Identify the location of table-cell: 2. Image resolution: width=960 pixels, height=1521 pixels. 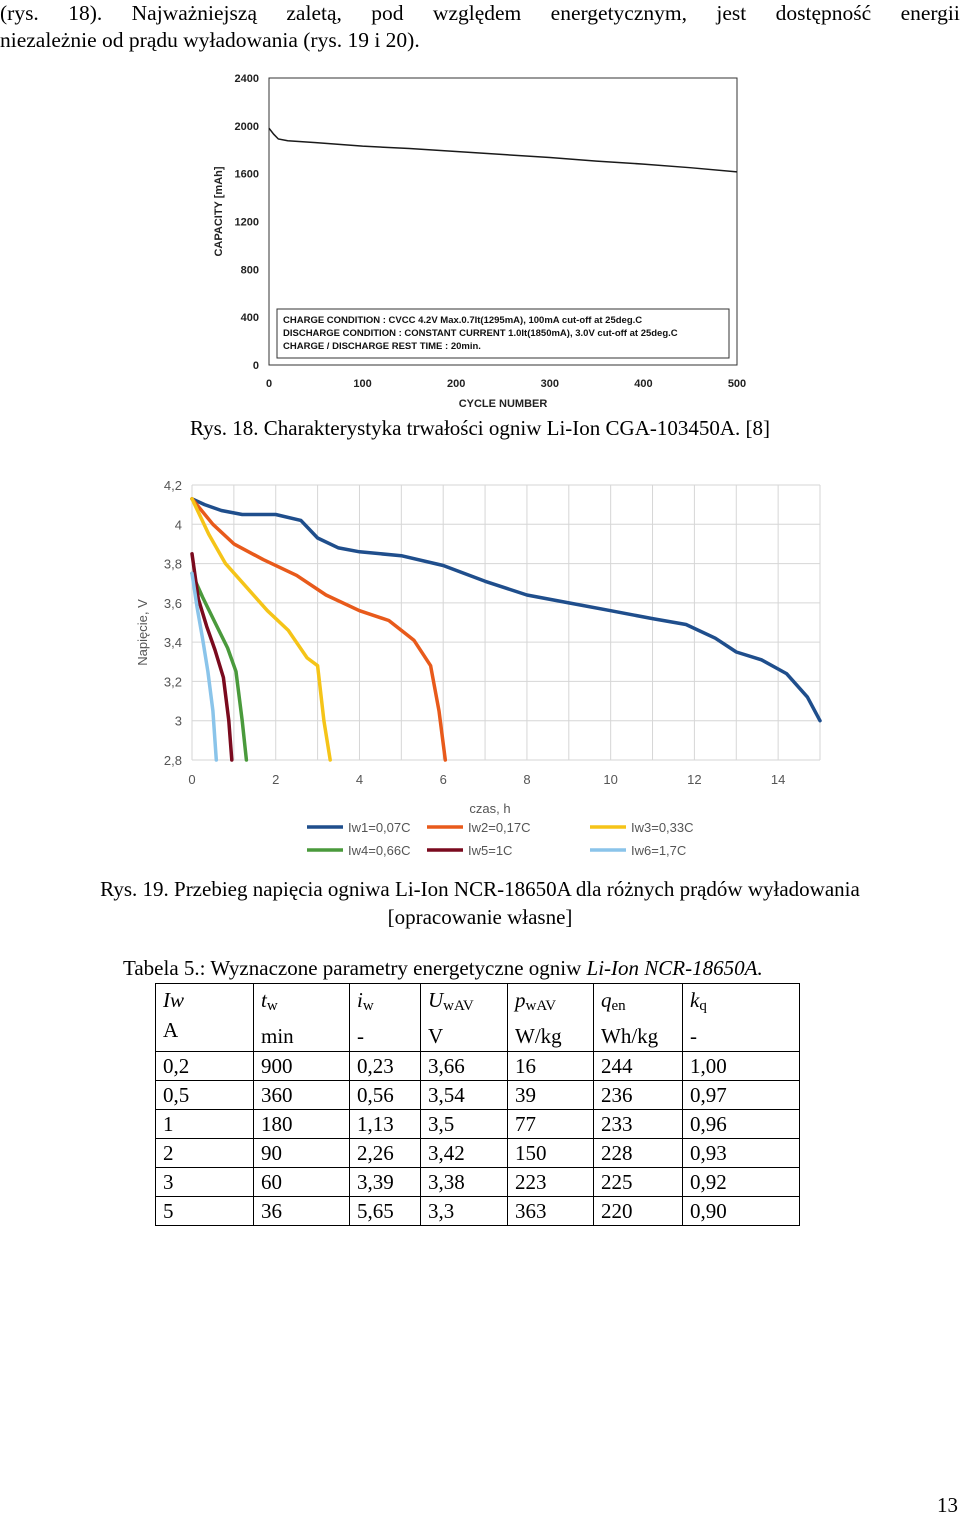
(204, 1153).